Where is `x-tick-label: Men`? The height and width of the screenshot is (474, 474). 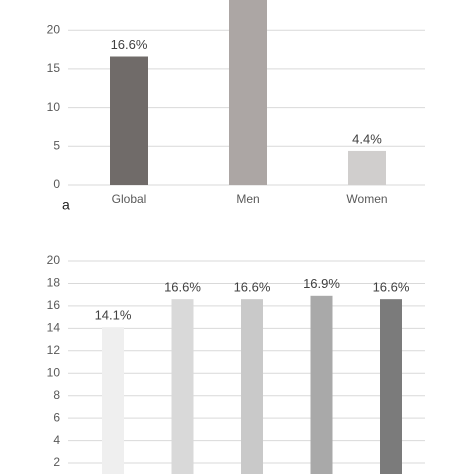
x-tick-label: Men is located at coordinates (247, 199).